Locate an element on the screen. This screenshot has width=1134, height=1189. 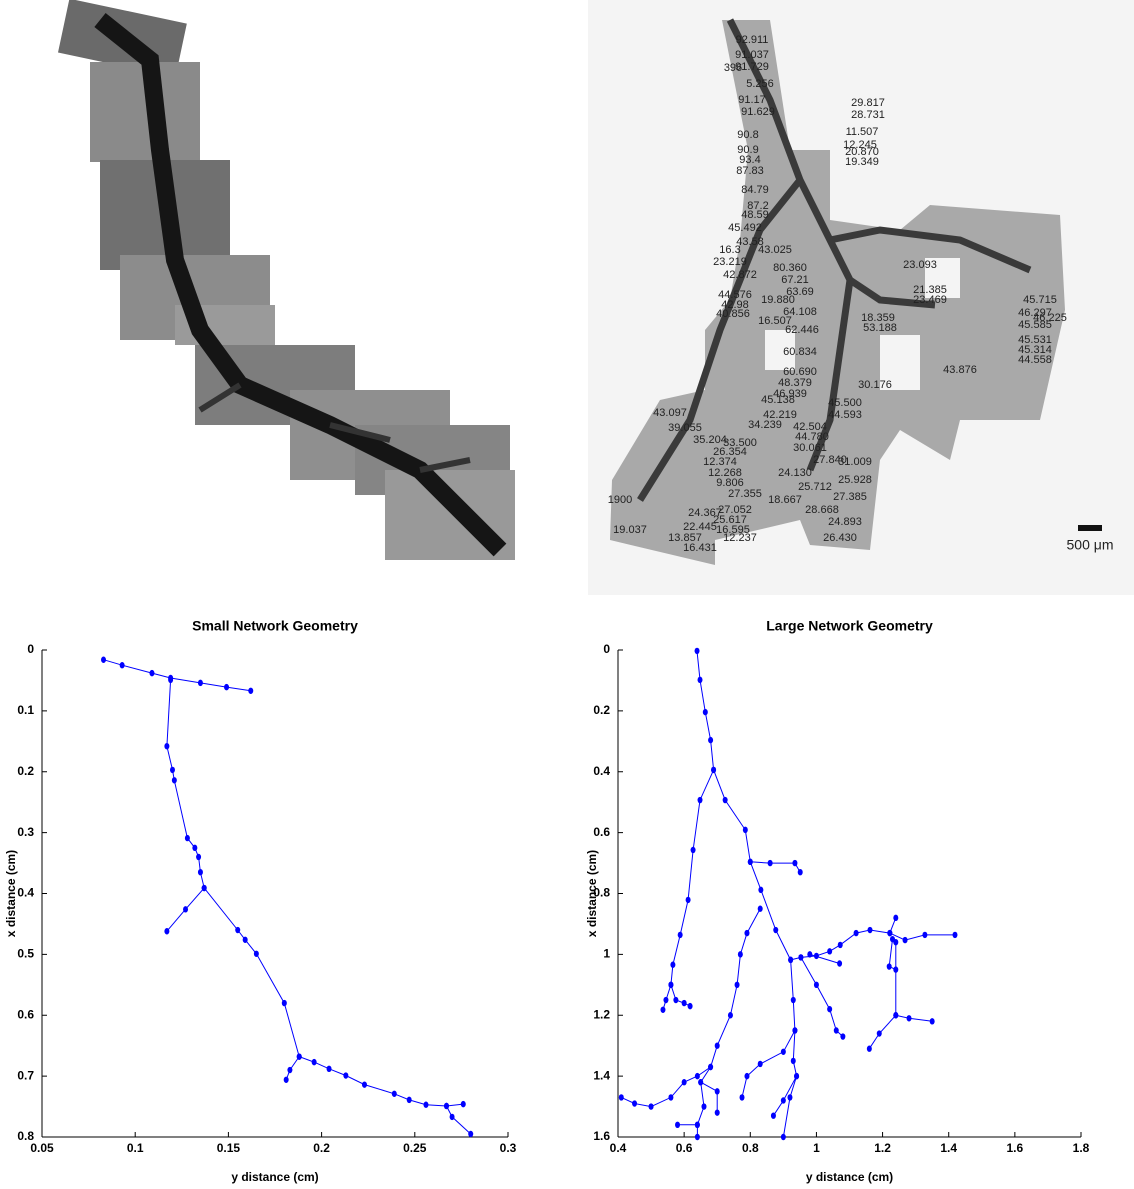
vessel-label: 63.69 is located at coordinates (800, 292).